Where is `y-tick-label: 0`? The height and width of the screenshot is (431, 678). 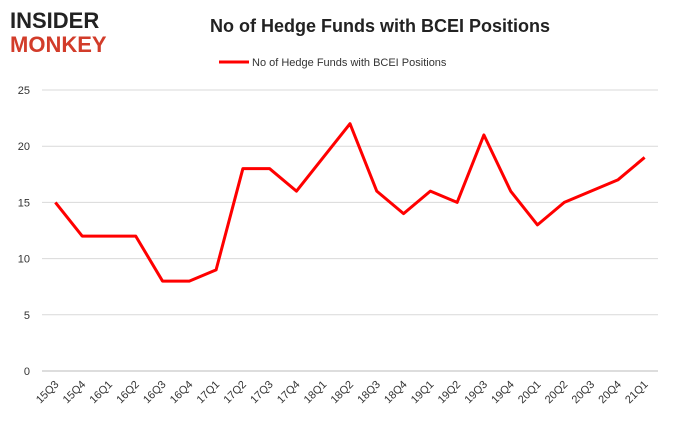
y-tick-label: 0 is located at coordinates (27, 372).